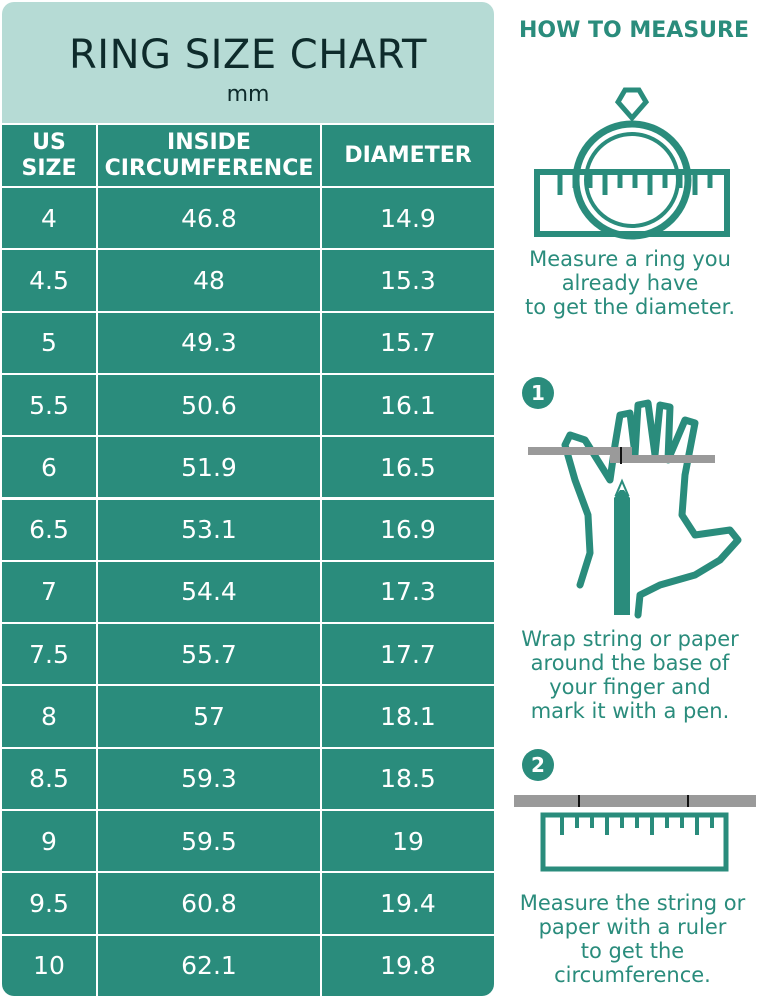 This screenshot has height=1000, width=758. What do you see at coordinates (635, 833) in the screenshot?
I see `string-and-ruler-icon` at bounding box center [635, 833].